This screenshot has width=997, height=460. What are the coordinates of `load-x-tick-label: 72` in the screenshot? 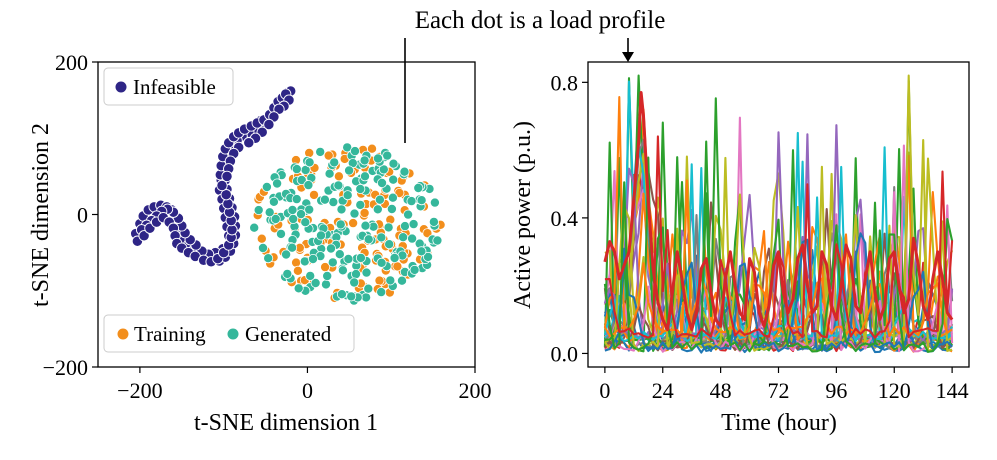 It's located at (779, 390).